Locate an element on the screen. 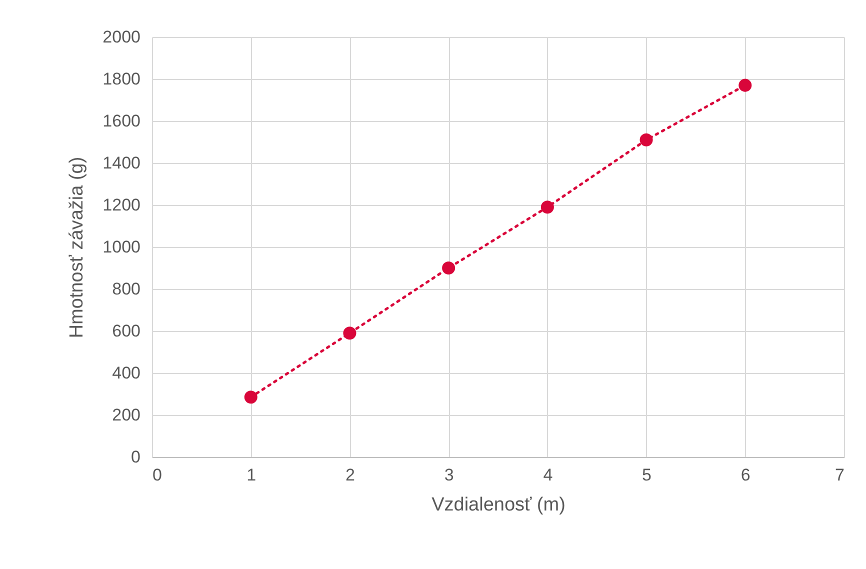 This screenshot has width=866, height=569. y-tick-label: 1600 is located at coordinates (121, 121).